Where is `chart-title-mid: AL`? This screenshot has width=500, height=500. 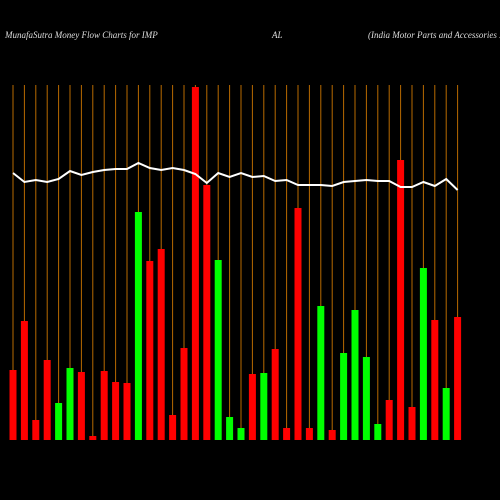
chart-title-mid: AL is located at coordinates (277, 35).